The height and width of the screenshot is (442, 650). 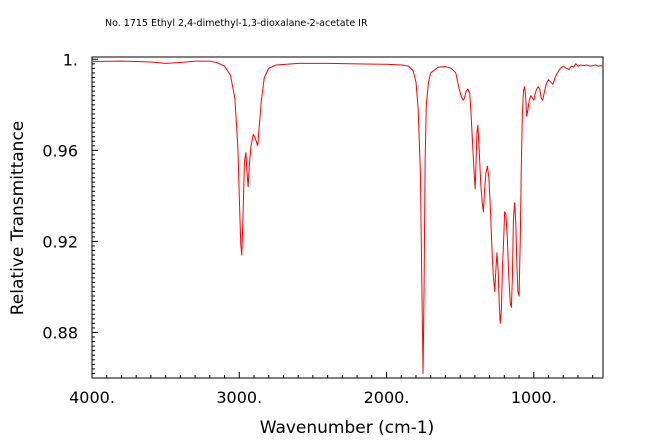 I want to click on y-tick-label: 0.92, so click(x=60, y=241).